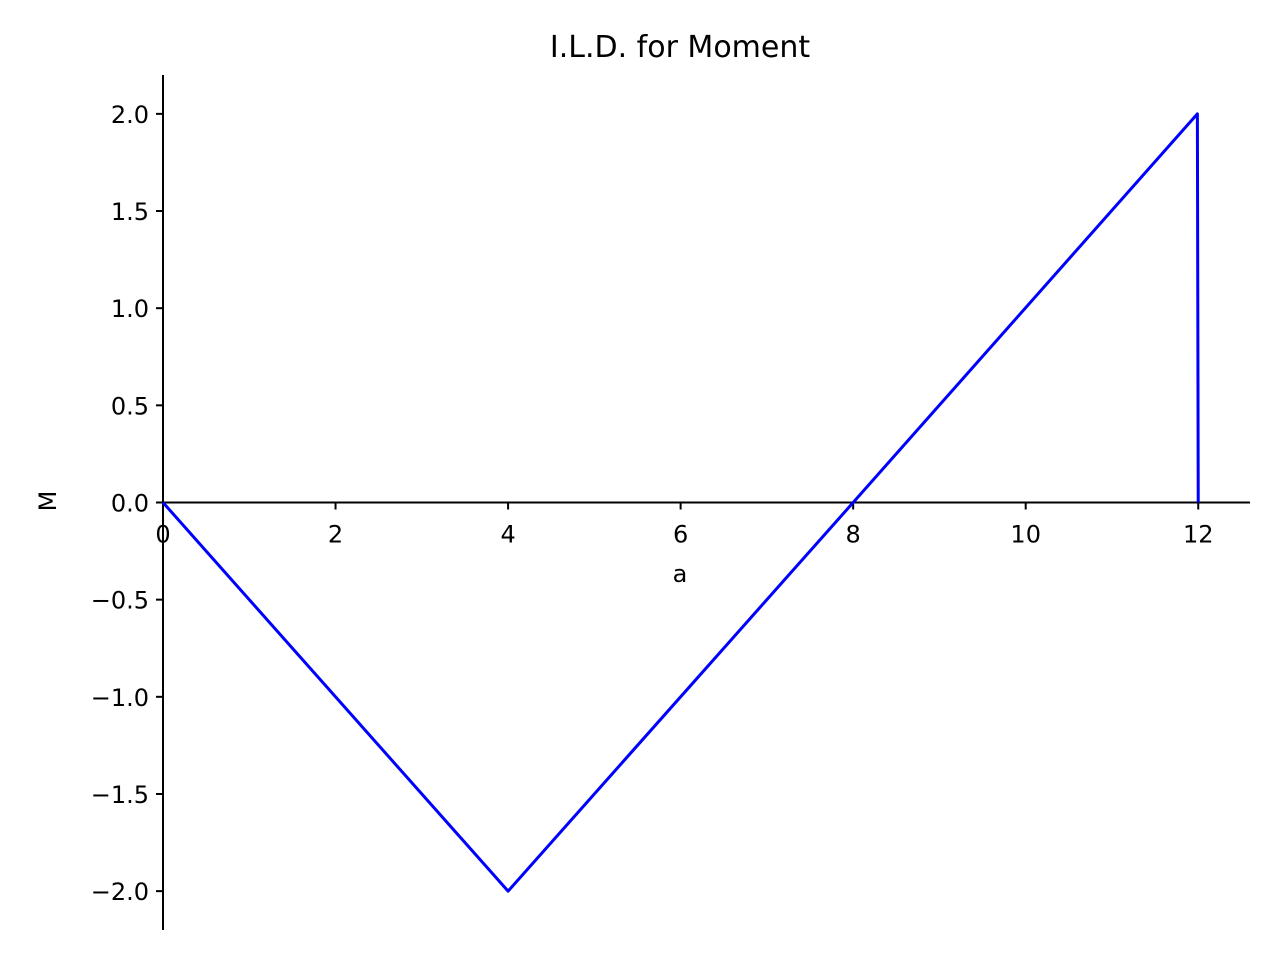 The height and width of the screenshot is (960, 1280). What do you see at coordinates (120, 892) in the screenshot?
I see `y-tick-label: −2.0` at bounding box center [120, 892].